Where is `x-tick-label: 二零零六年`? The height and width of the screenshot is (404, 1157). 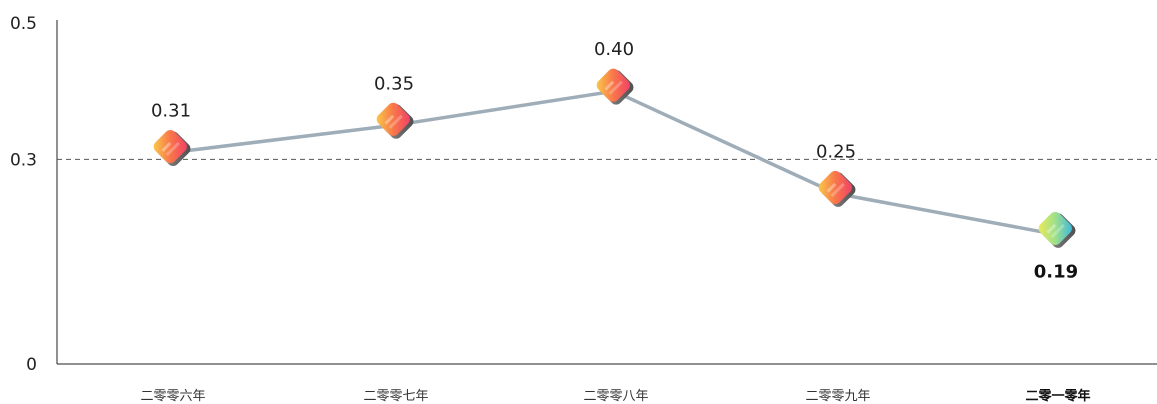 x-tick-label: 二零零六年 is located at coordinates (172, 396).